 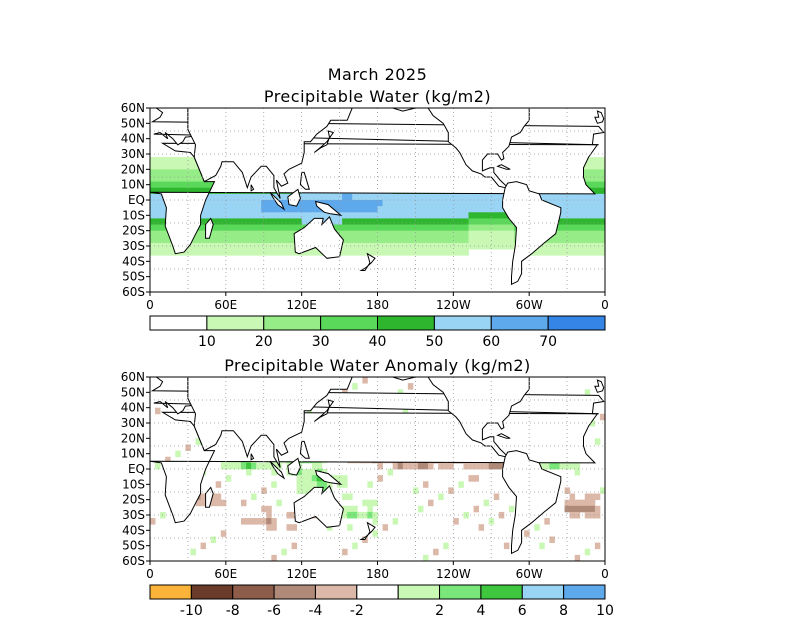 What do you see at coordinates (133, 292) in the screenshot?
I see `lat-label: 60S` at bounding box center [133, 292].